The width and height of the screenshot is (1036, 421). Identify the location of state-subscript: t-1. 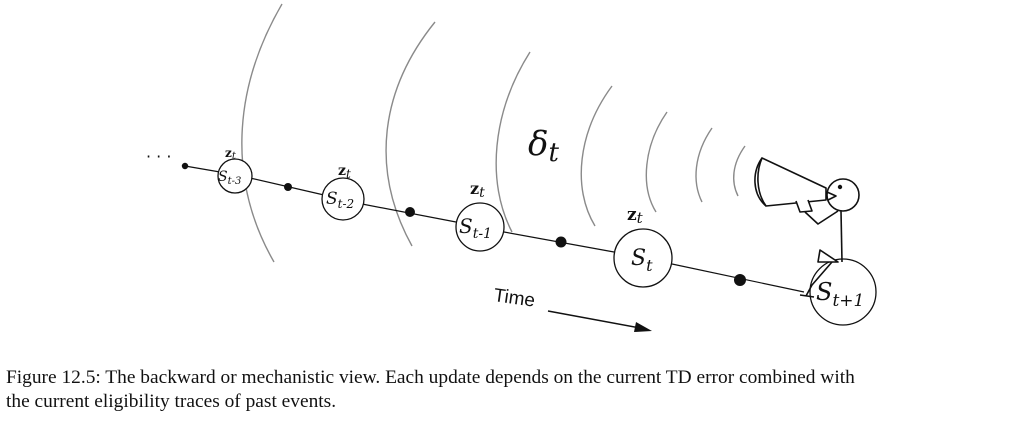
(482, 234).